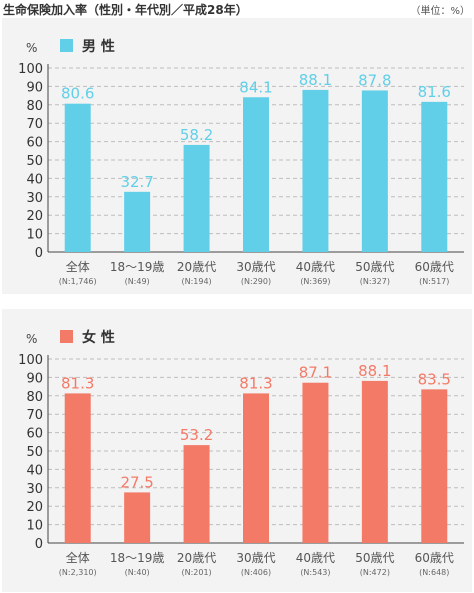 This screenshot has width=474, height=593. Describe the element at coordinates (34, 198) in the screenshot. I see `male-y-tick-label: 30` at that location.